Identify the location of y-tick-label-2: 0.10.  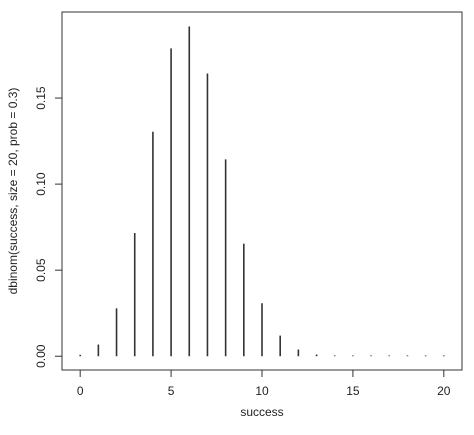
(41, 184).